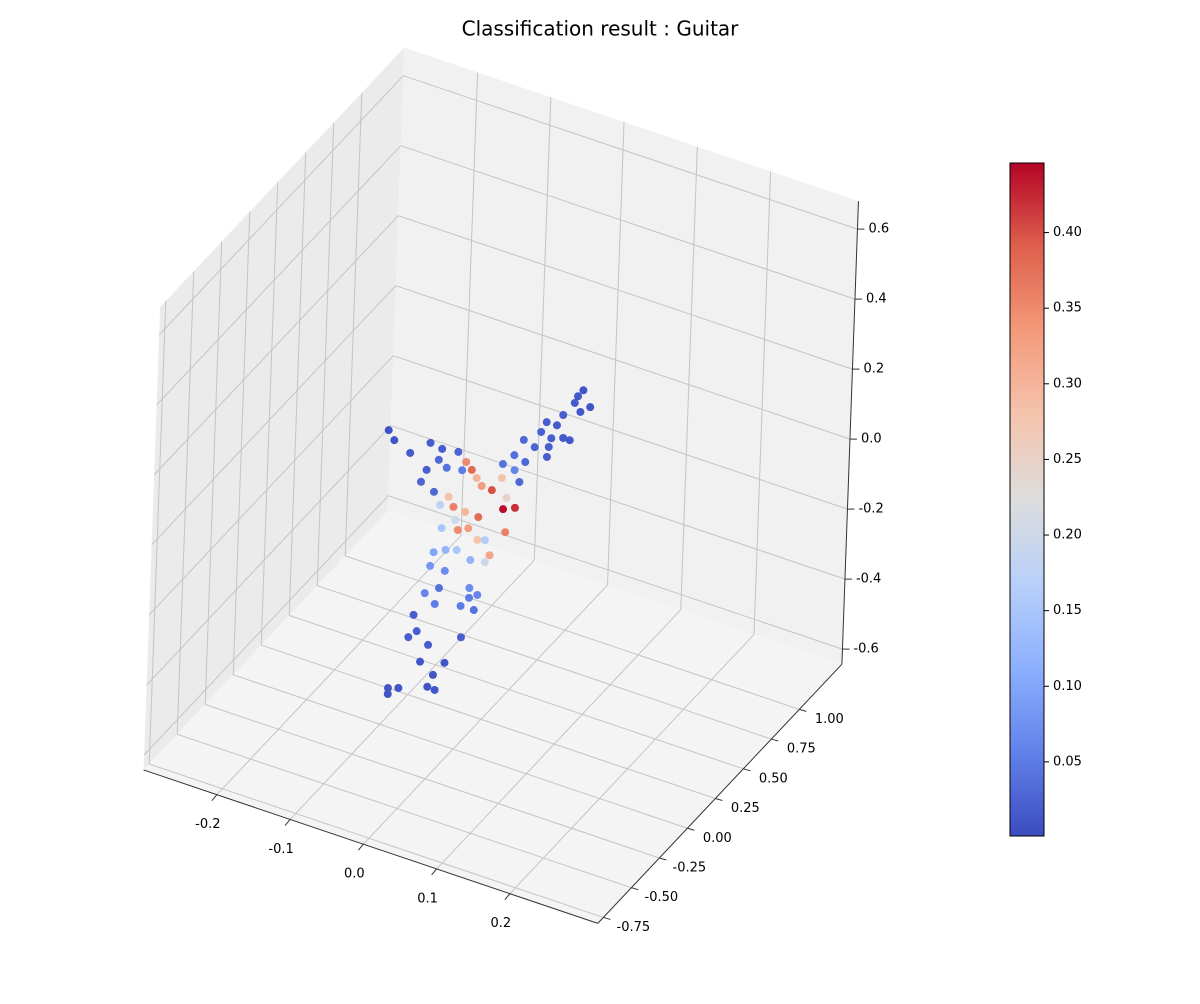  Describe the element at coordinates (1067, 459) in the screenshot. I see `colorbar-tick-label: 0.25` at that location.